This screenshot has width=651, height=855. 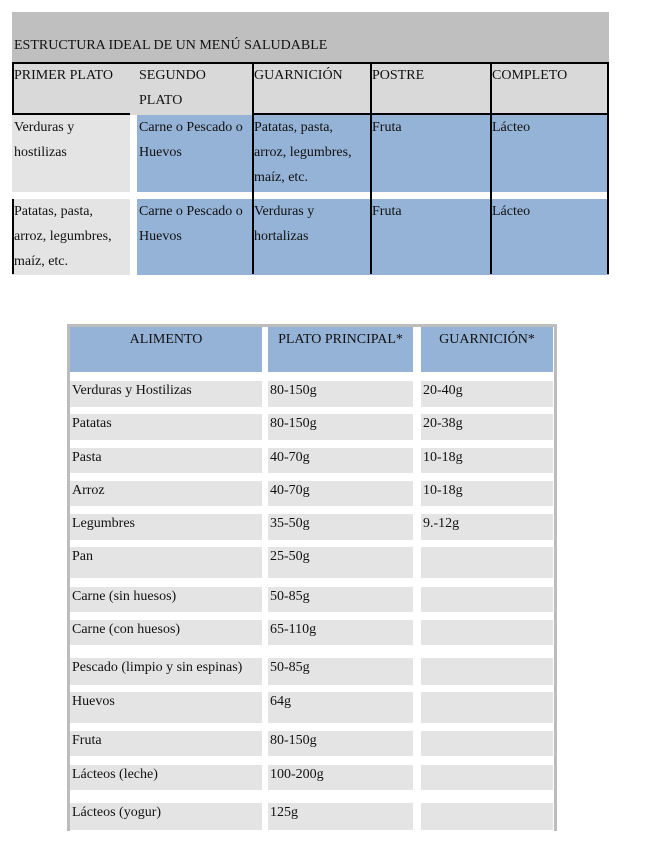 What do you see at coordinates (340, 527) in the screenshot?
I see `table-cell: 35-50g` at bounding box center [340, 527].